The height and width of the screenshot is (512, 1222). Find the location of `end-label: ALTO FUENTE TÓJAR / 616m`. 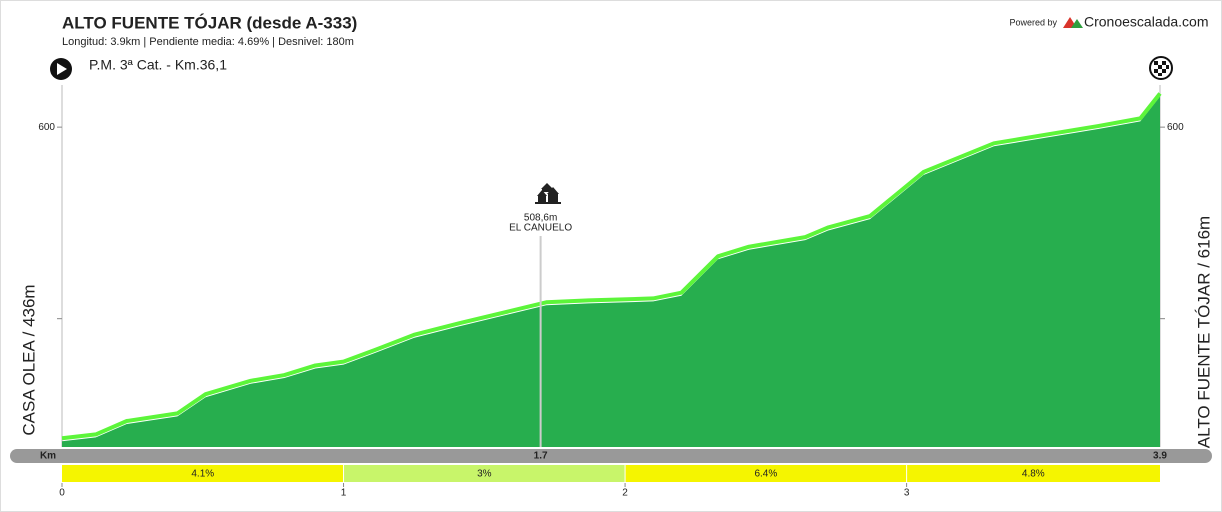

end-label: ALTO FUENTE TÓJAR / 616m is located at coordinates (1203, 332).